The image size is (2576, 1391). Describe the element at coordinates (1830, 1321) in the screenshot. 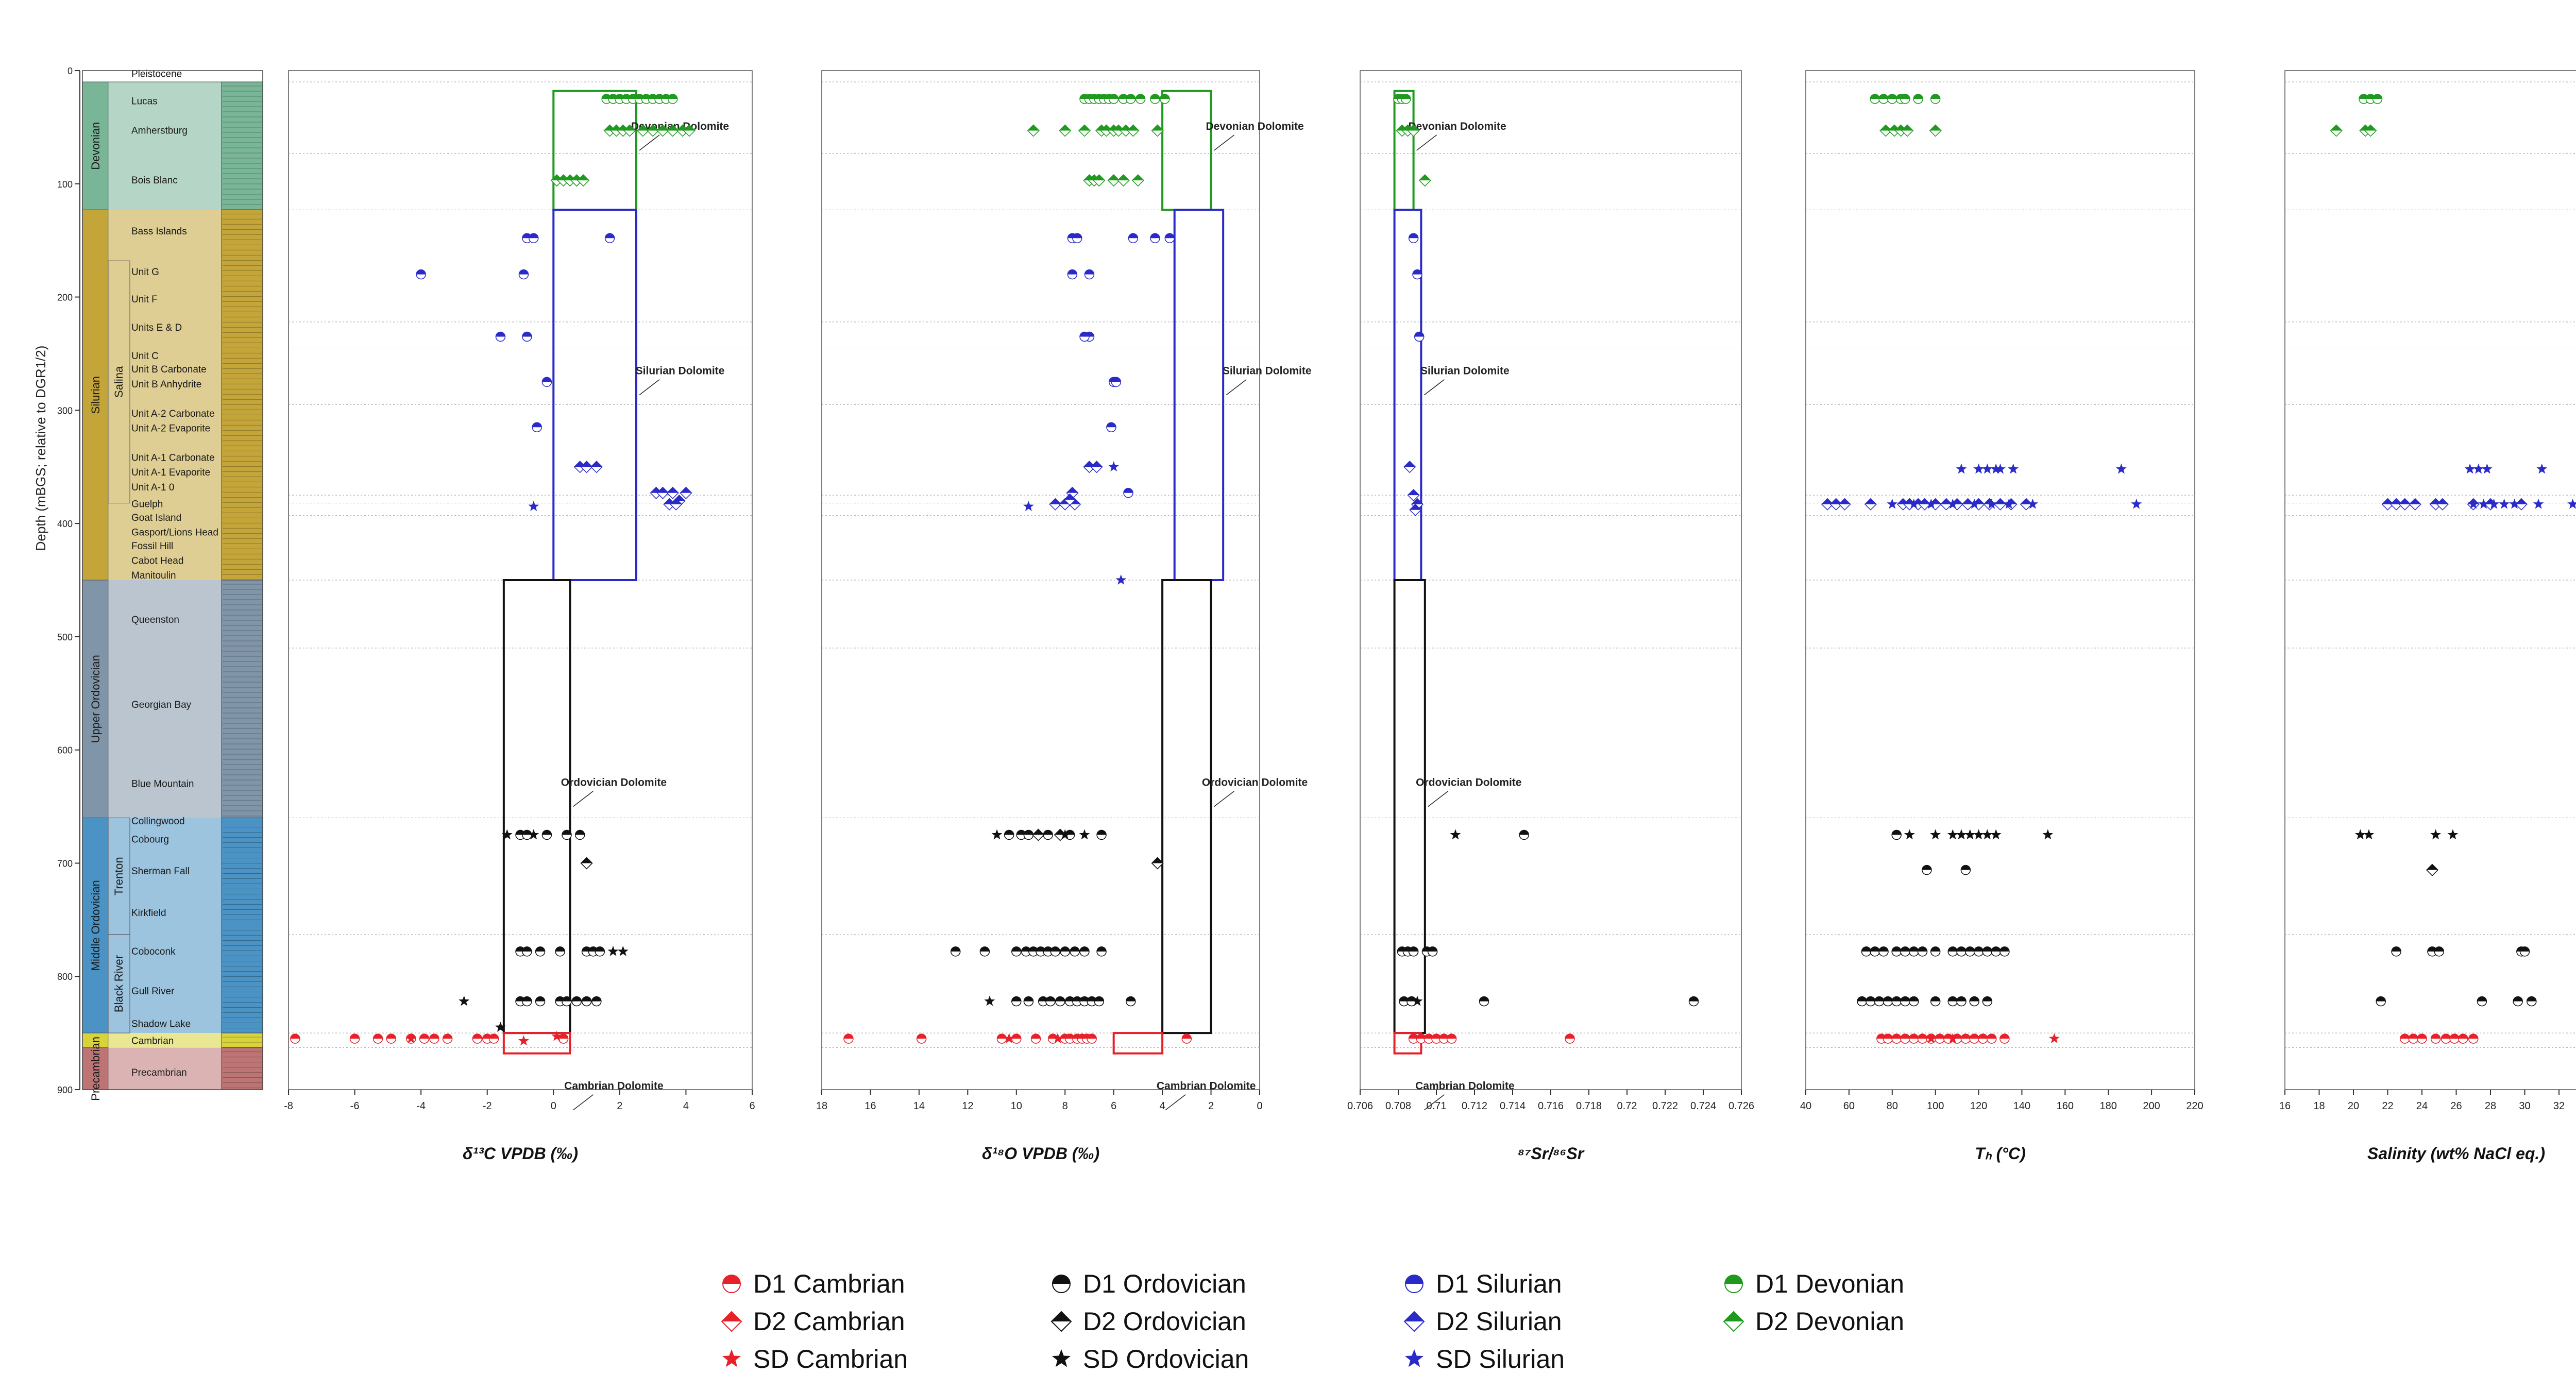

I see `legend-label: D2 Devonian` at that location.